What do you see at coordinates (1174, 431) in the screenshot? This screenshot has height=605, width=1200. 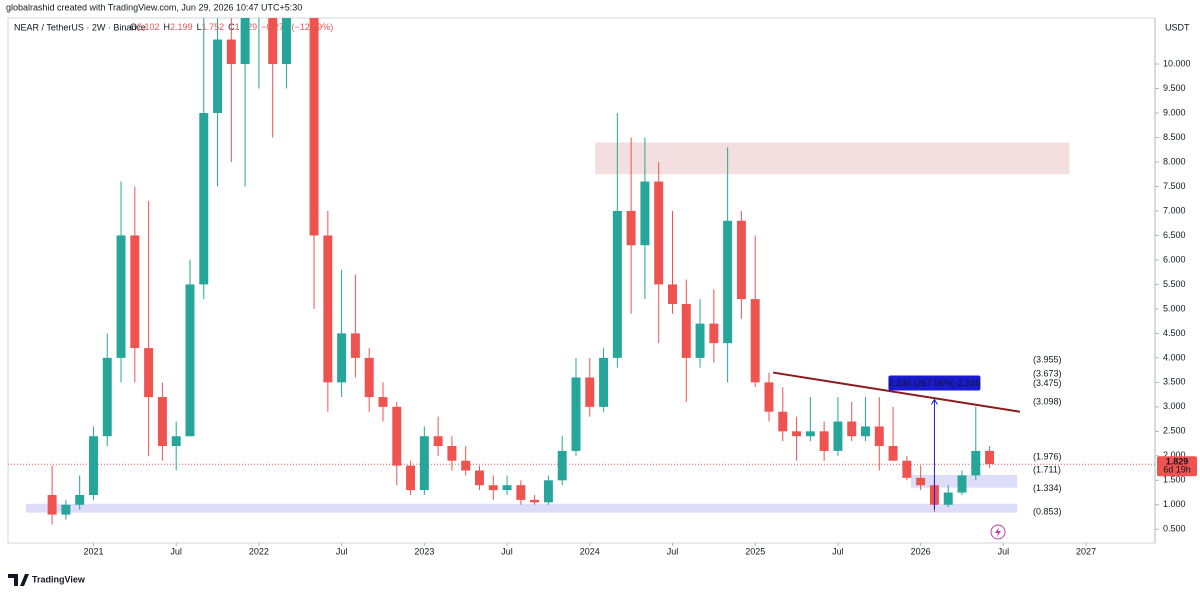 I see `y-tick-label: 2.500` at bounding box center [1174, 431].